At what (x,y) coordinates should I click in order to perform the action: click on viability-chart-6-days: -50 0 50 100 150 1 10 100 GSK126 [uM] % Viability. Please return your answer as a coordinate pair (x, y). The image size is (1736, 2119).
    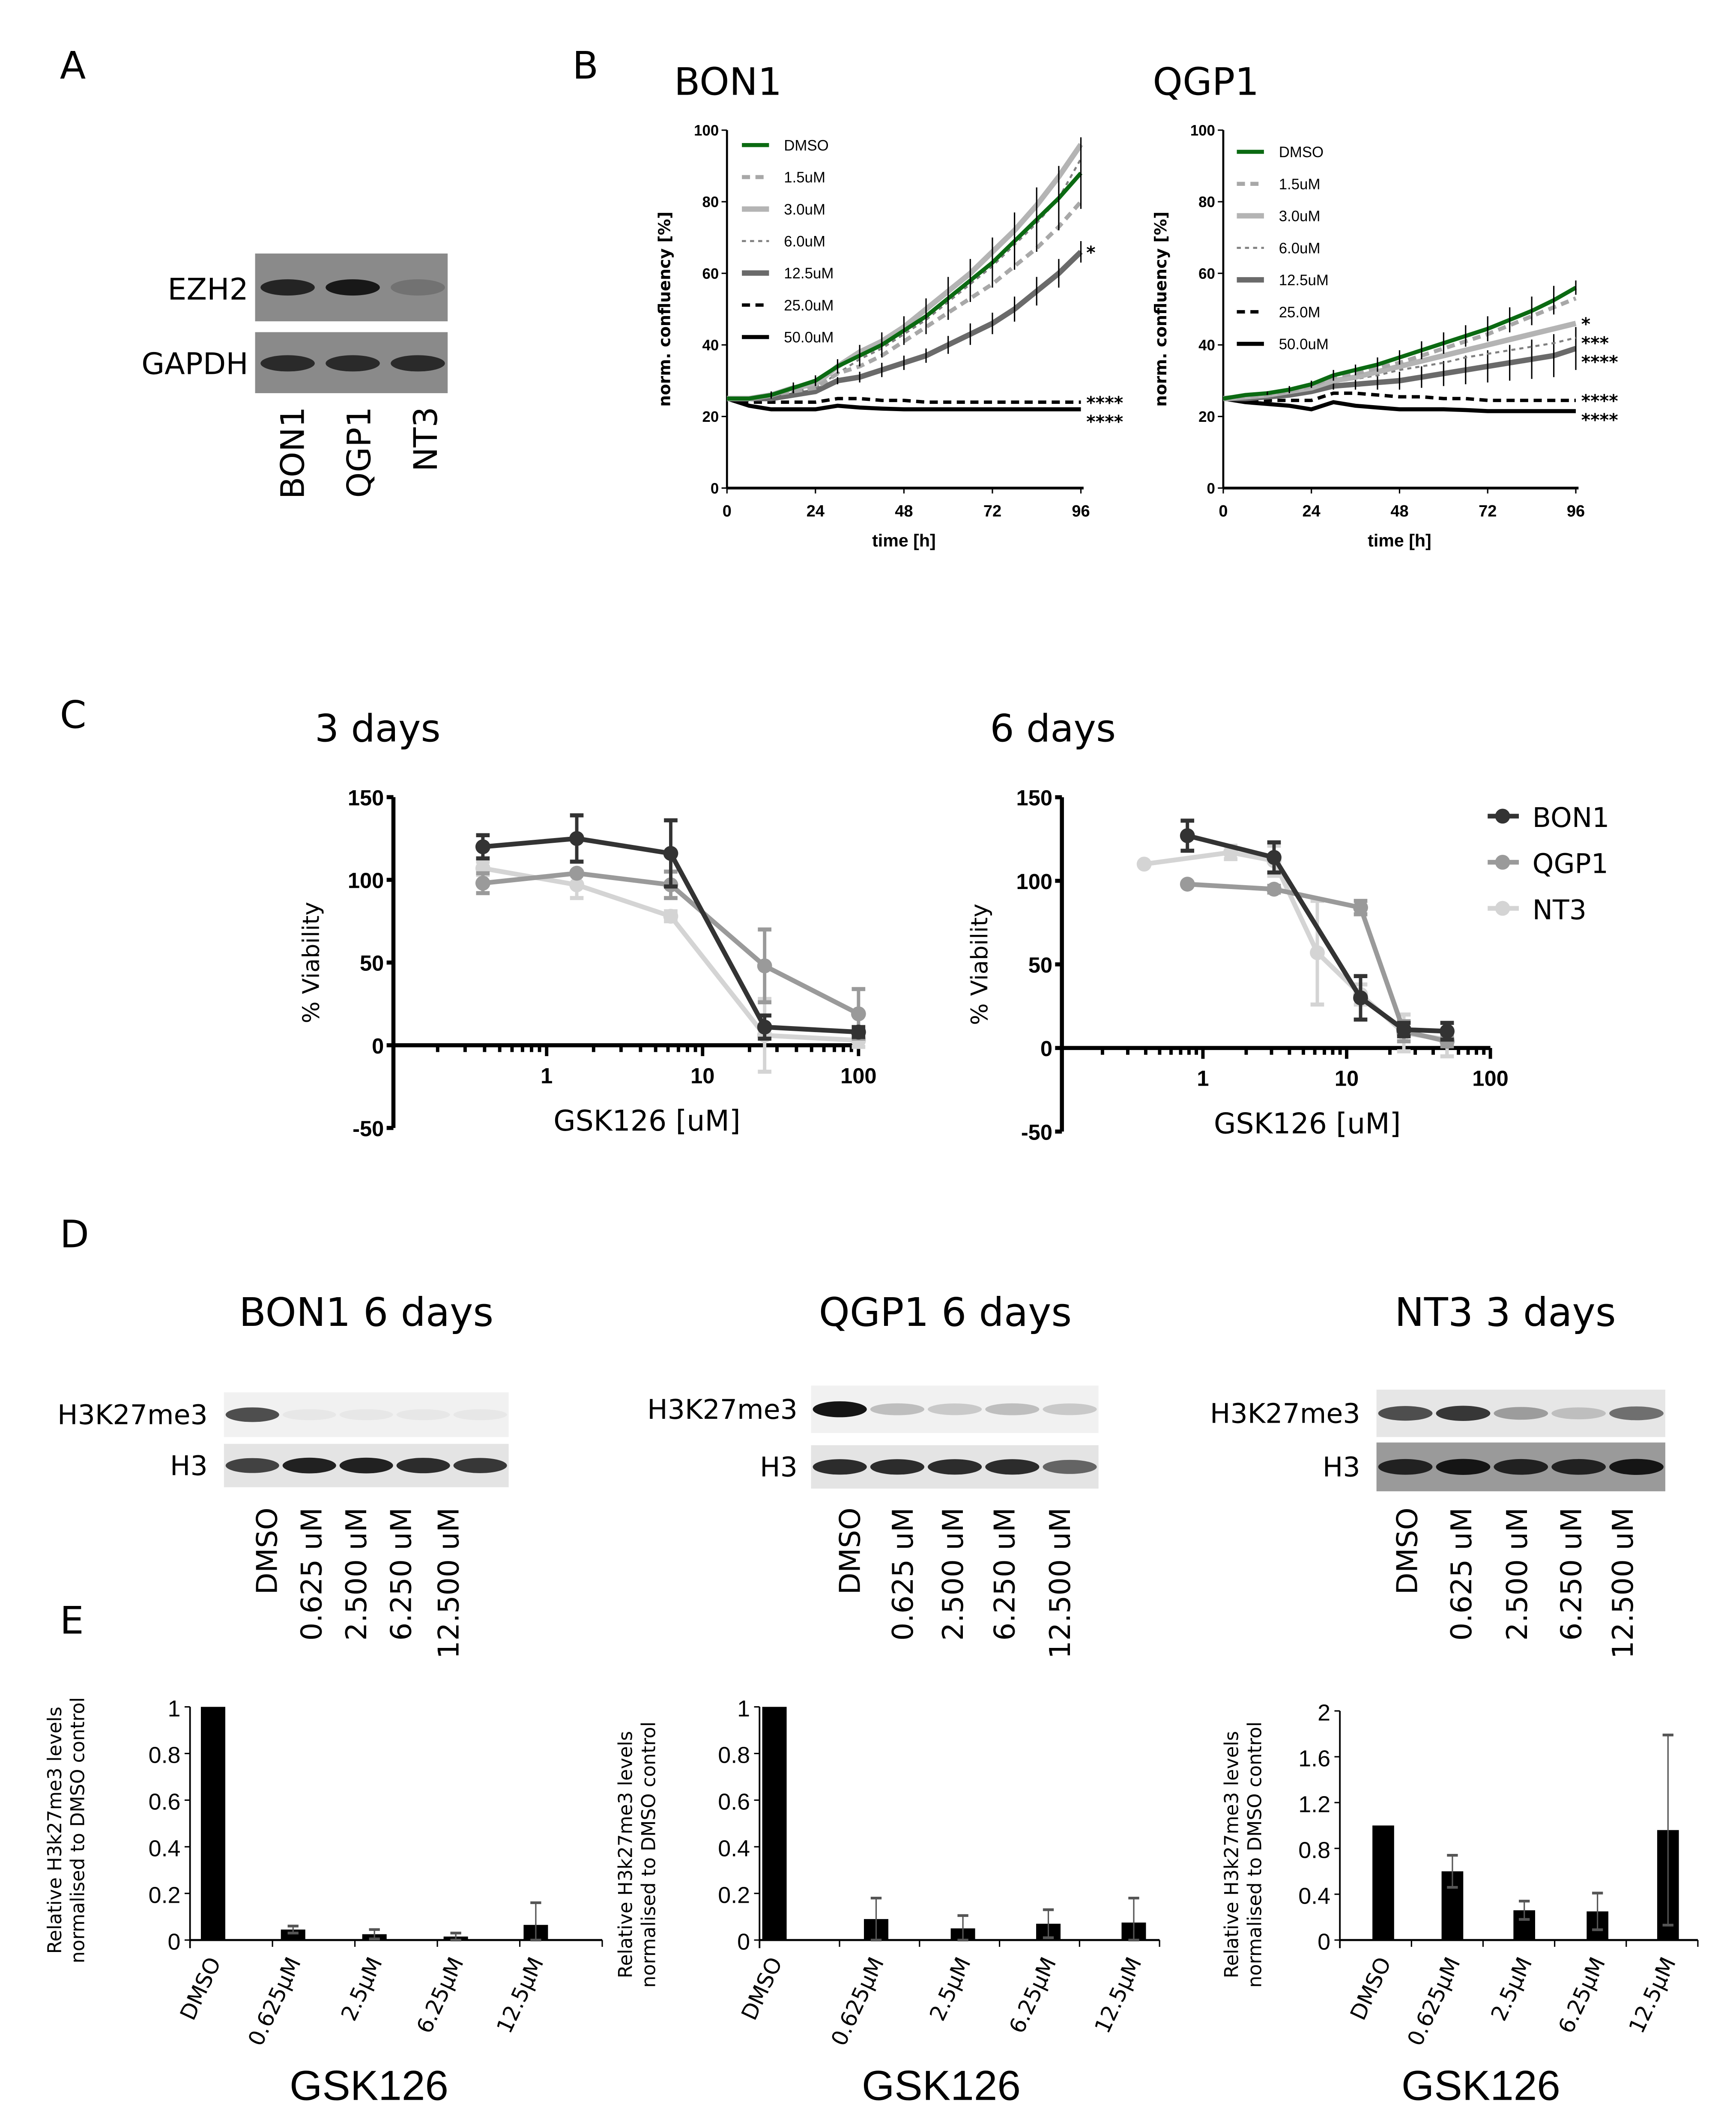
    Looking at the image, I should click on (1237, 965).